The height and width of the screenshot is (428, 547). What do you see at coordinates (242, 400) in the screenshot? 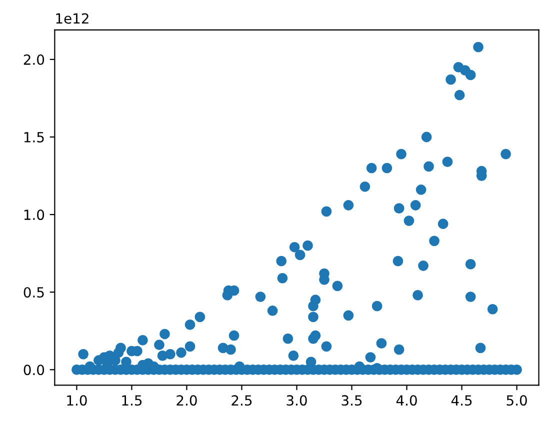
I see `x-tick-label: 2.5` at bounding box center [242, 400].